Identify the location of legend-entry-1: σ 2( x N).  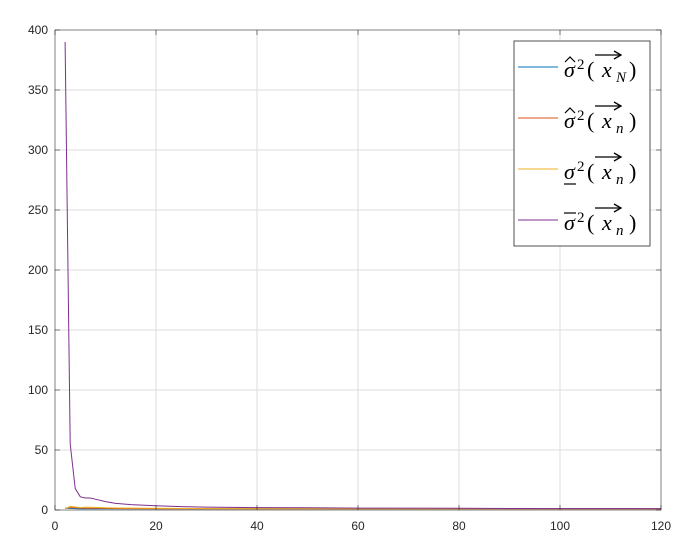
(577, 68).